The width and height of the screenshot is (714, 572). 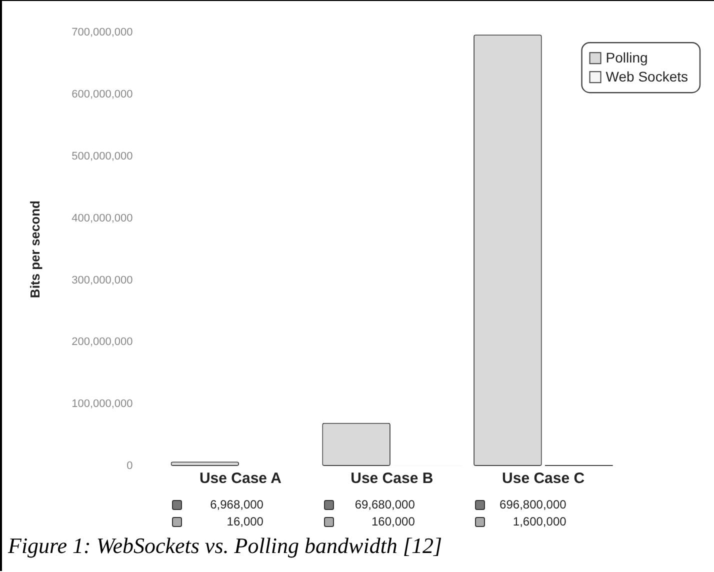 I want to click on legend-label: Web Sockets, so click(x=647, y=76).